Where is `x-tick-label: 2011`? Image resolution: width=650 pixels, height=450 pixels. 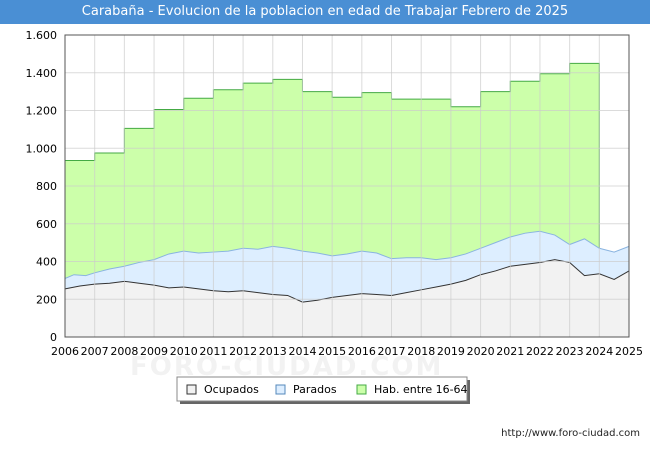 x-tick-label: 2011 is located at coordinates (213, 351).